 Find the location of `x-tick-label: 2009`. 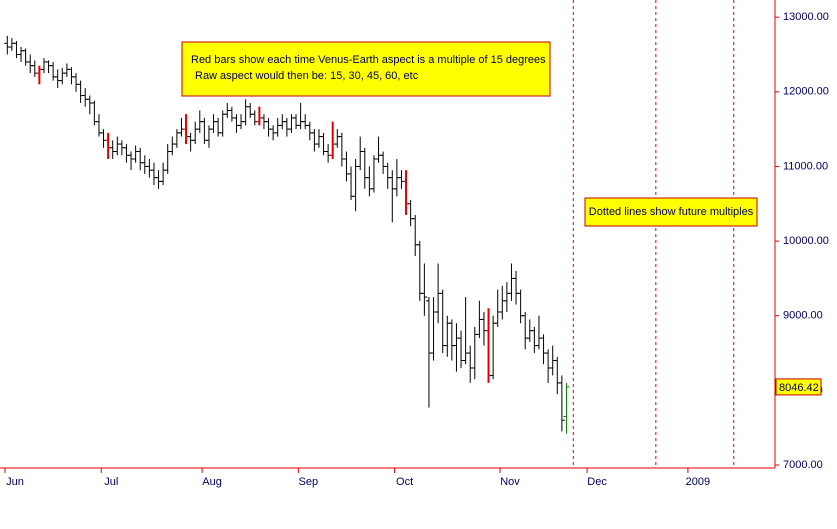

x-tick-label: 2009 is located at coordinates (698, 482).